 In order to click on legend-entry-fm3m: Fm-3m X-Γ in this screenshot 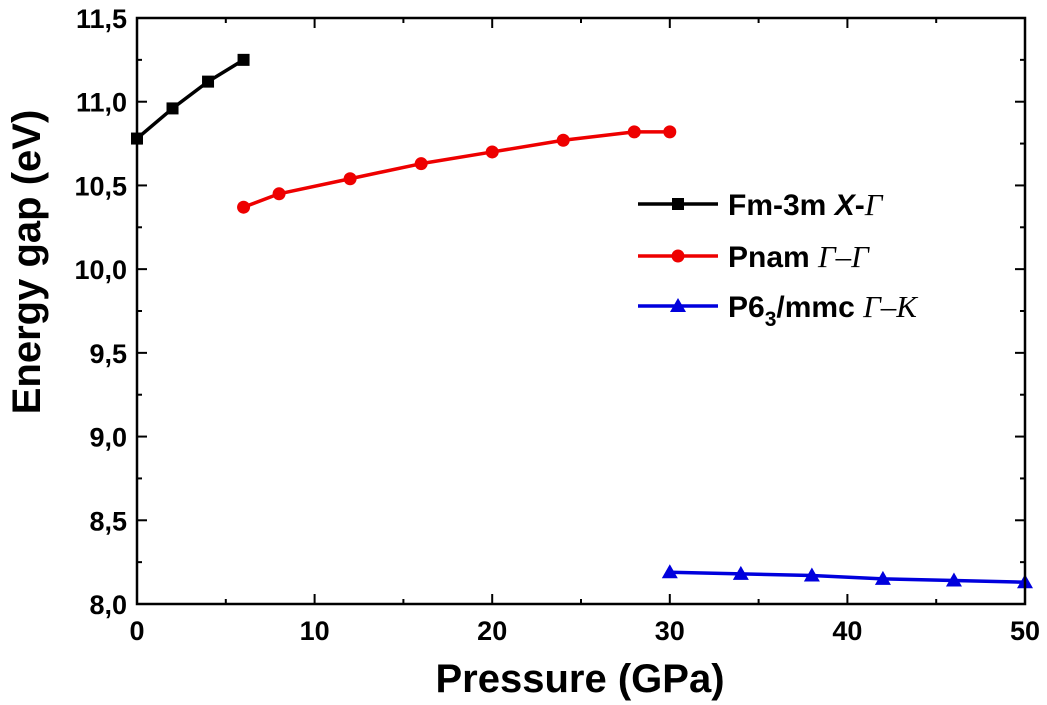, I will do `click(761, 204)`.